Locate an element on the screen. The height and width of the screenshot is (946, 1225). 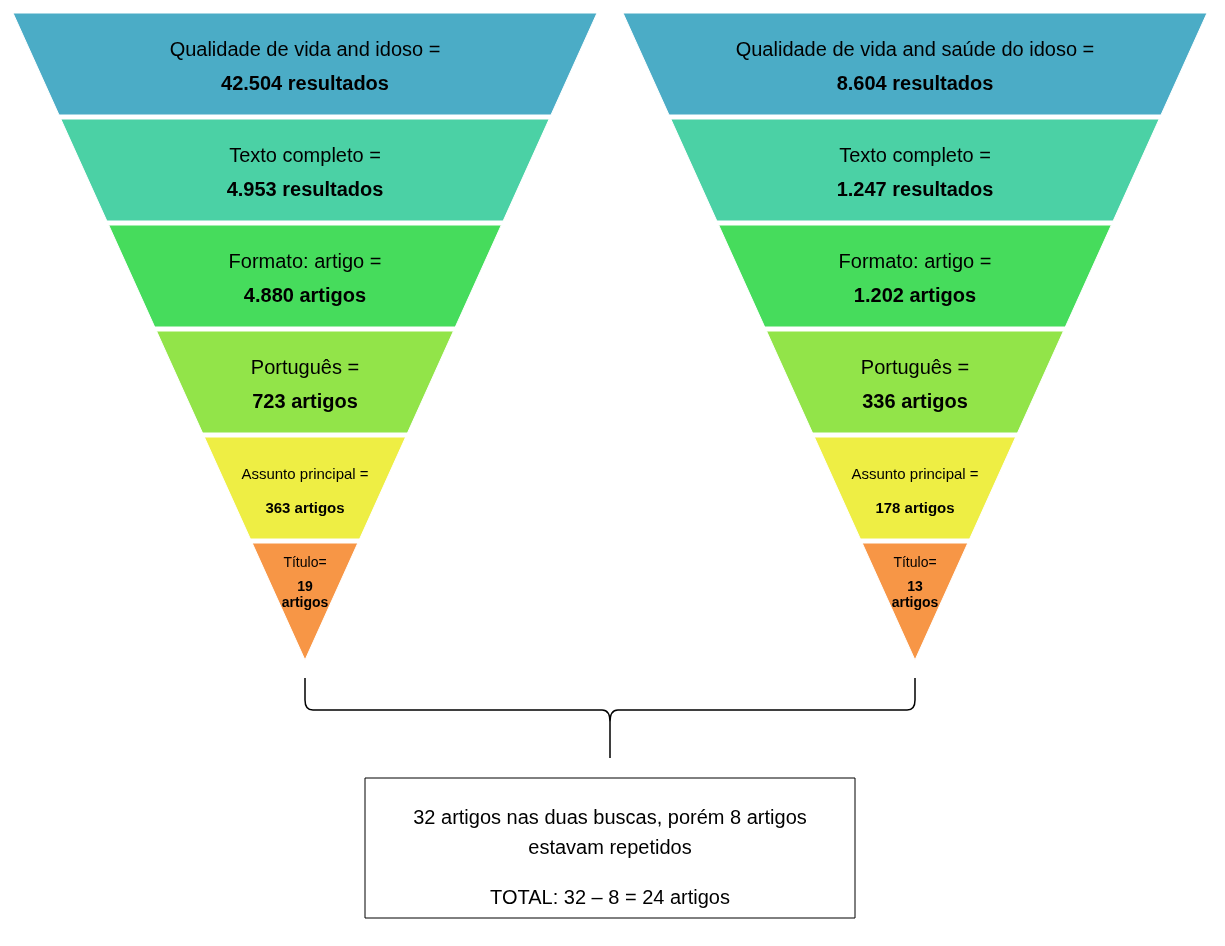
data-label: 336 artigos is located at coordinates (915, 401).